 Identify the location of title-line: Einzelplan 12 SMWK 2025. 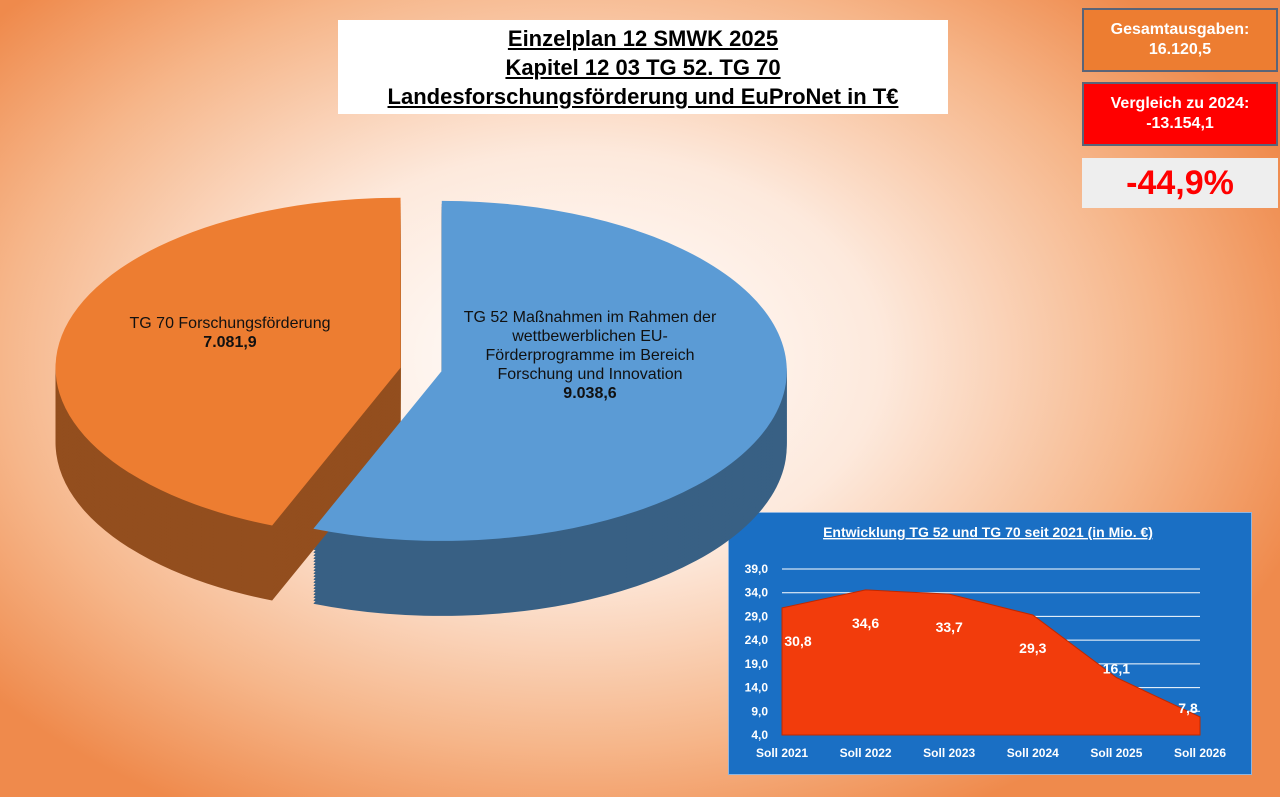
(643, 38).